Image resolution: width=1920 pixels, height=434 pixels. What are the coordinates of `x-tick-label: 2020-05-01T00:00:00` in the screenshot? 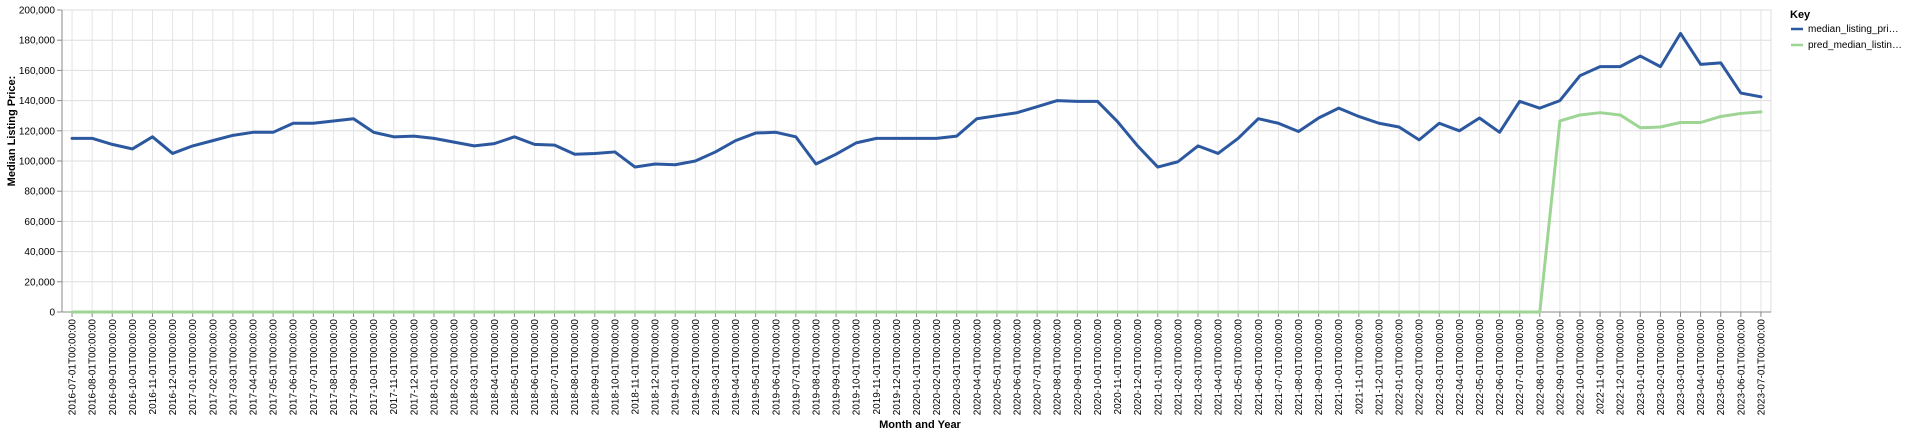 It's located at (997, 367).